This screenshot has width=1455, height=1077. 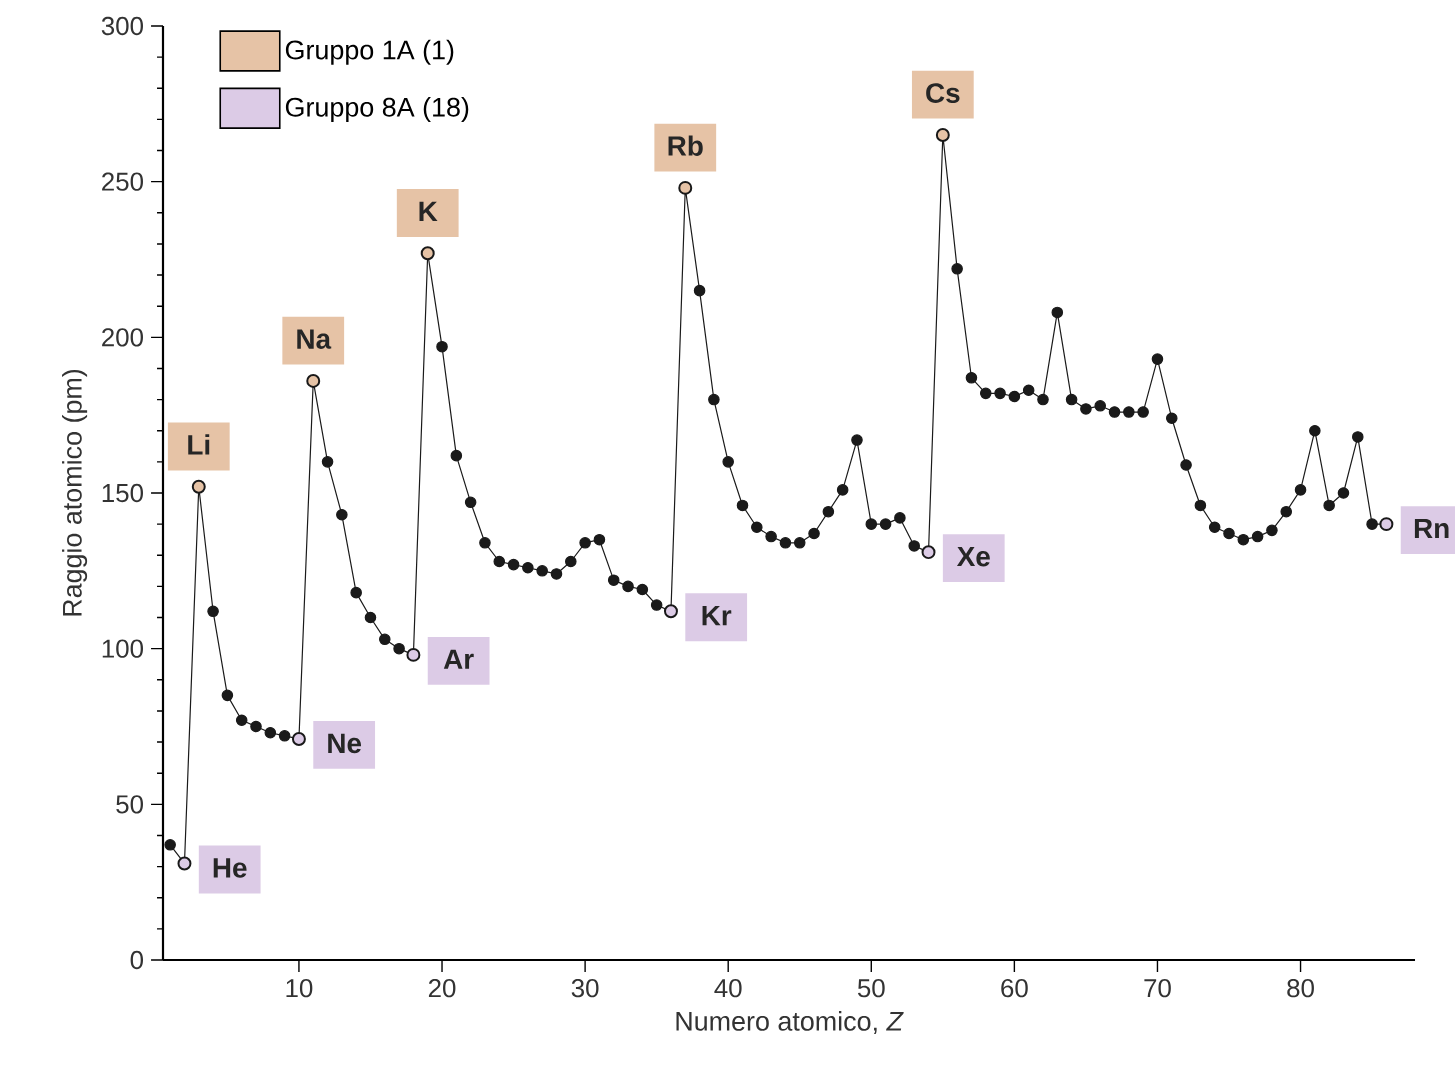 What do you see at coordinates (377, 109) in the screenshot?
I see `legend-label: Gruppo 8A (18)` at bounding box center [377, 109].